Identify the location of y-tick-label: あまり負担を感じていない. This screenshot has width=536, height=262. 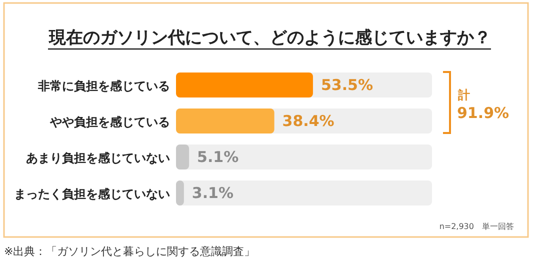
(98, 158).